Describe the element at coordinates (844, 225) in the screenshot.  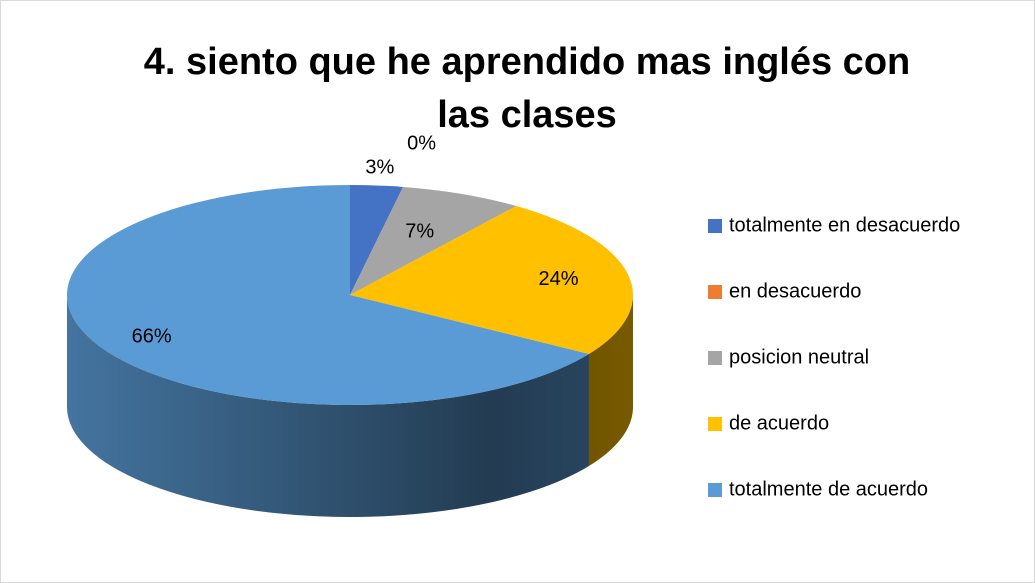
I see `legend-label: totalmente en desacuerdo` at that location.